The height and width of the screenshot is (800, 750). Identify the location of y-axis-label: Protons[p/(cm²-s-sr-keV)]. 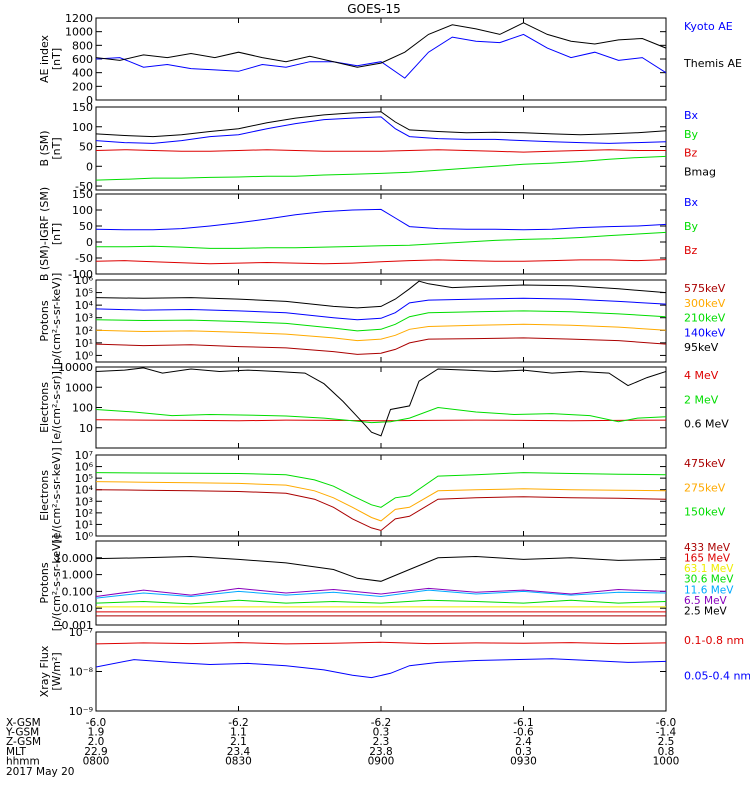
(50, 583).